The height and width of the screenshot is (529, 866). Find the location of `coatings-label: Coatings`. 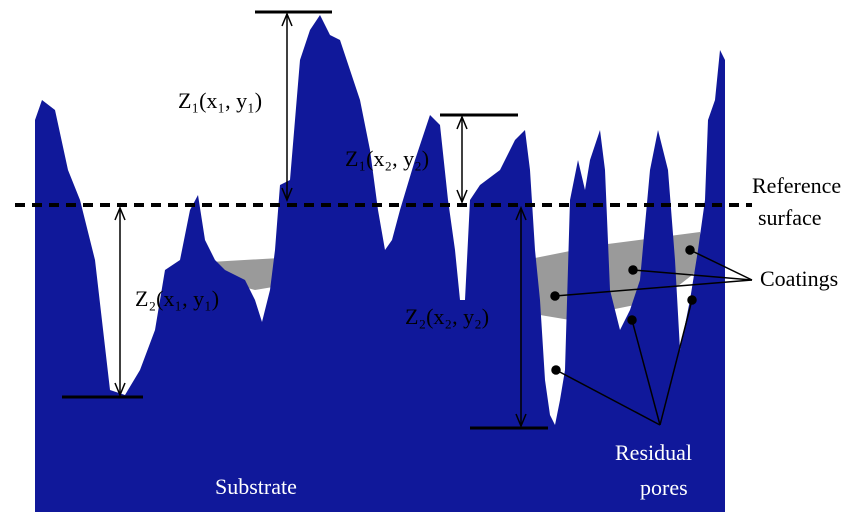

coatings-label: Coatings is located at coordinates (799, 278).